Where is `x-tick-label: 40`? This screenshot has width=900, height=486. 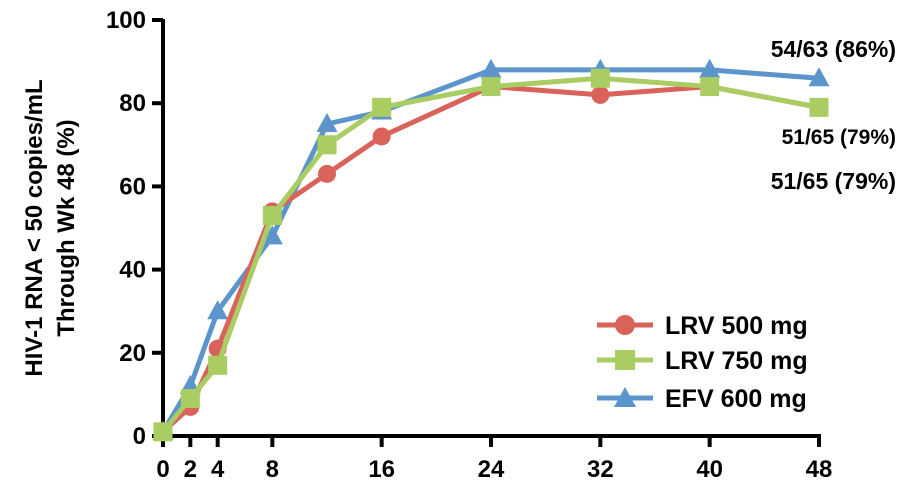
x-tick-label: 40 is located at coordinates (709, 469).